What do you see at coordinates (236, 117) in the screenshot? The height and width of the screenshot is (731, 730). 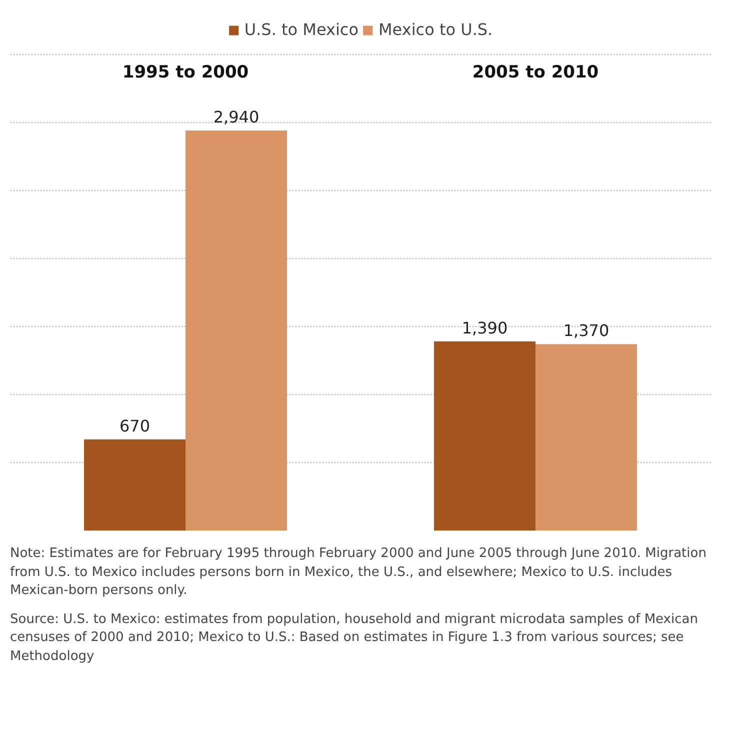 I see `data-label: 2,940` at bounding box center [236, 117].